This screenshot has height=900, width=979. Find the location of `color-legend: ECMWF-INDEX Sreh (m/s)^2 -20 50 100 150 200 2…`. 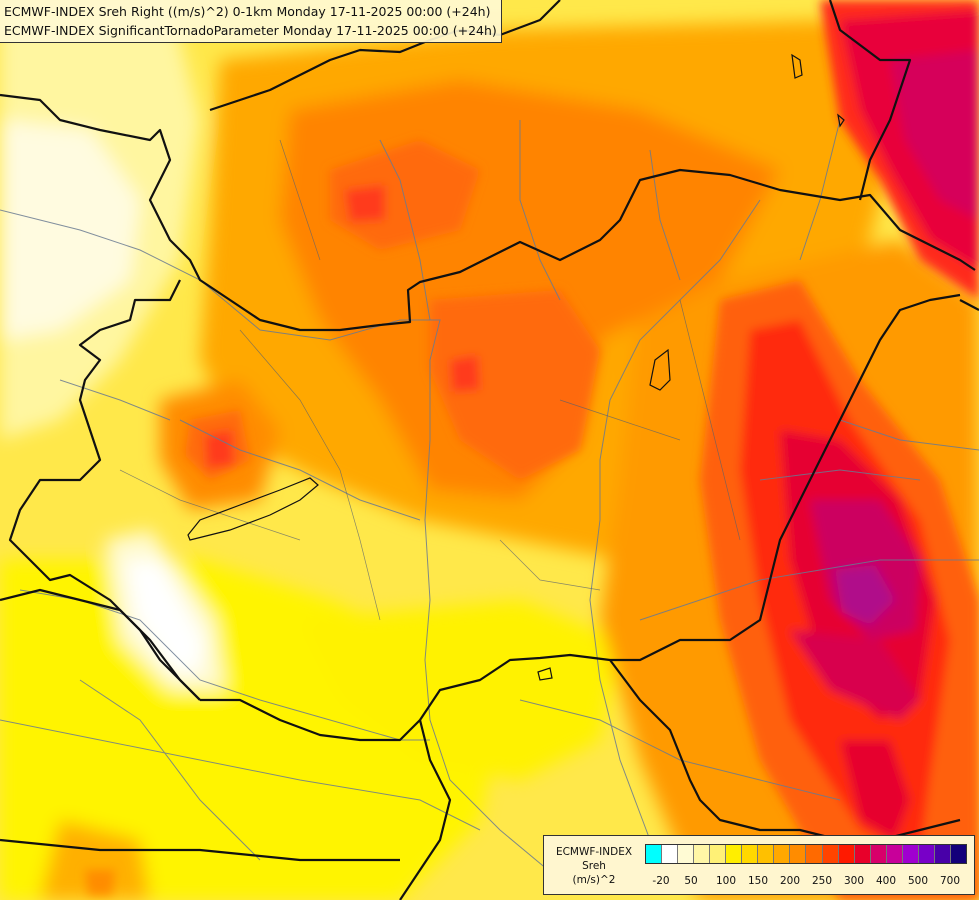

color-legend: ECMWF-INDEX Sreh (m/s)^2 -20 50 100 150 200 2… is located at coordinates (759, 865).